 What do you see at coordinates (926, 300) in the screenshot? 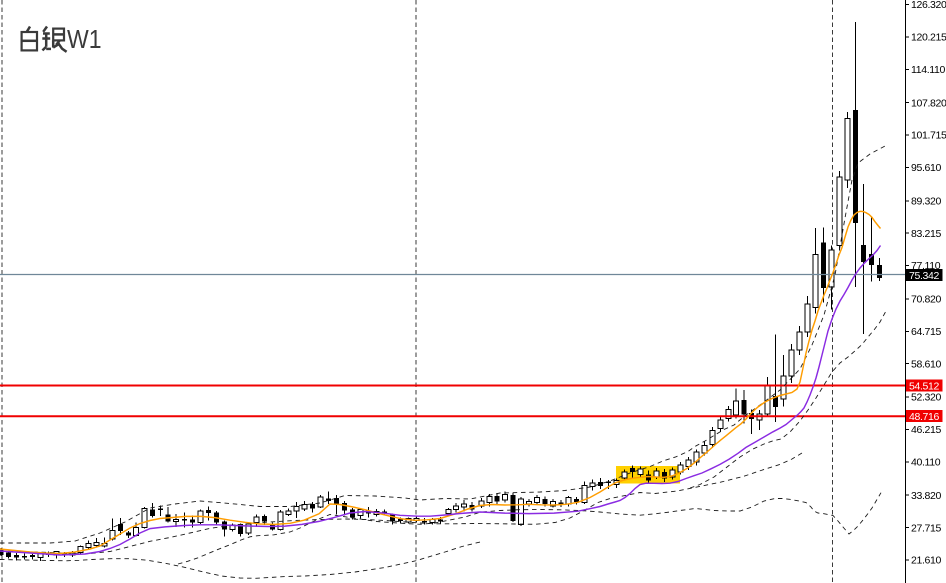
I see `svg-text: 70.820` at bounding box center [926, 300].